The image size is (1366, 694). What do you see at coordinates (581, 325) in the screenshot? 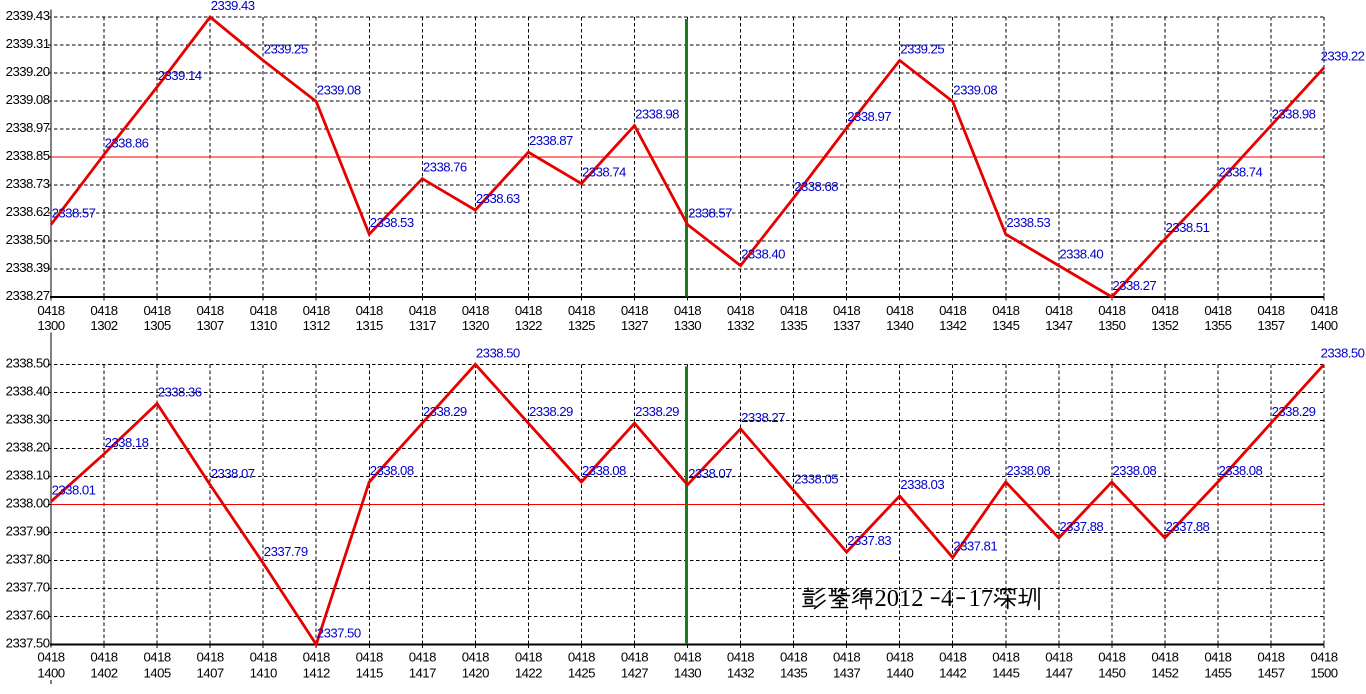
I see `svg-text: 1325` at bounding box center [581, 325].